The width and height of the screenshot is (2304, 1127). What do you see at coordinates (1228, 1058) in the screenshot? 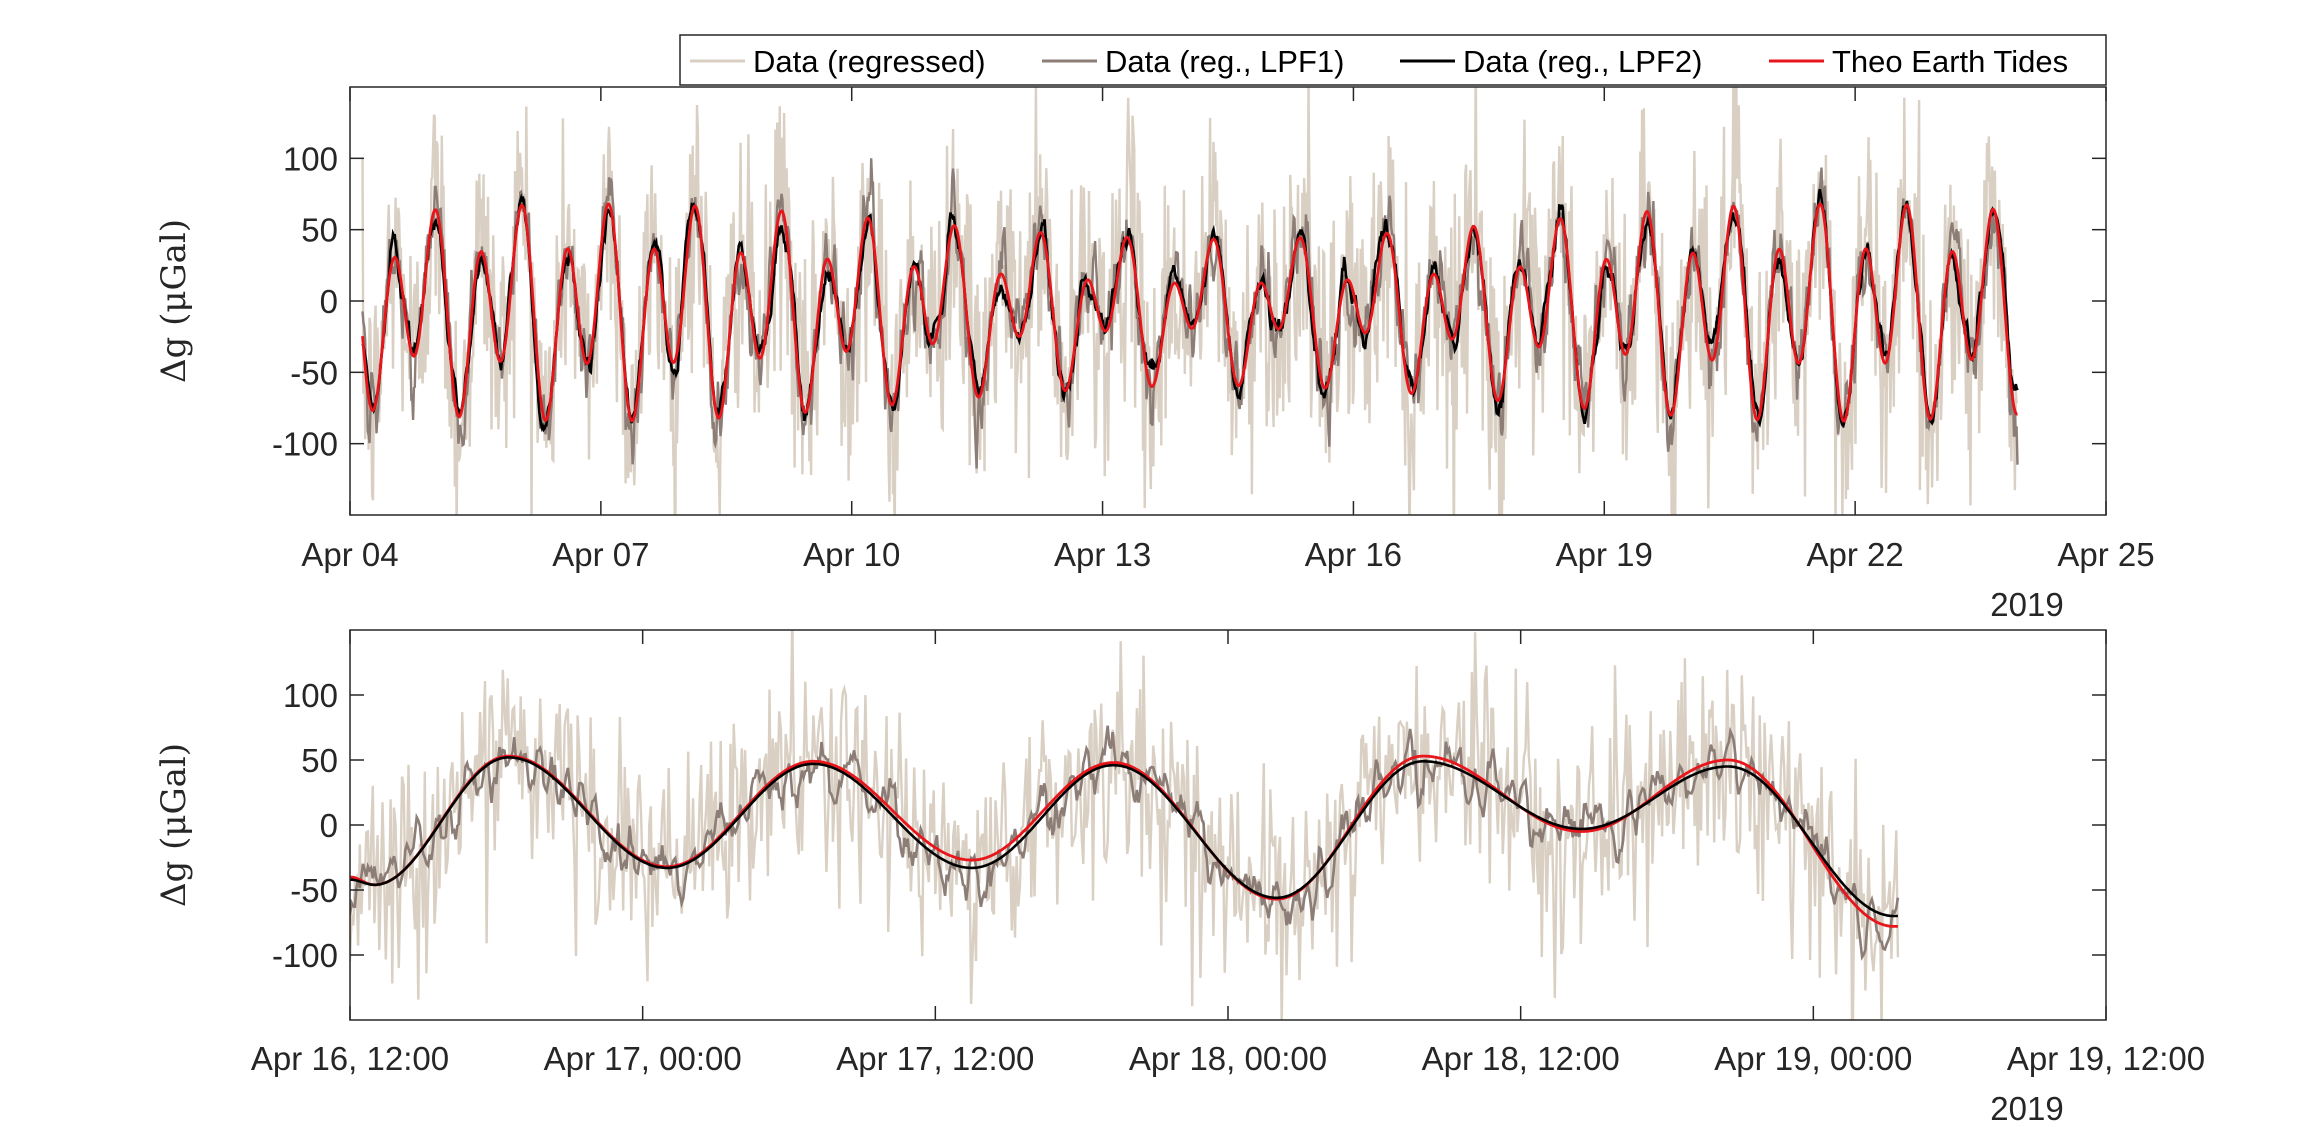
I see `x-tick-label-bottom: Apr 18, 00:00` at bounding box center [1228, 1058].